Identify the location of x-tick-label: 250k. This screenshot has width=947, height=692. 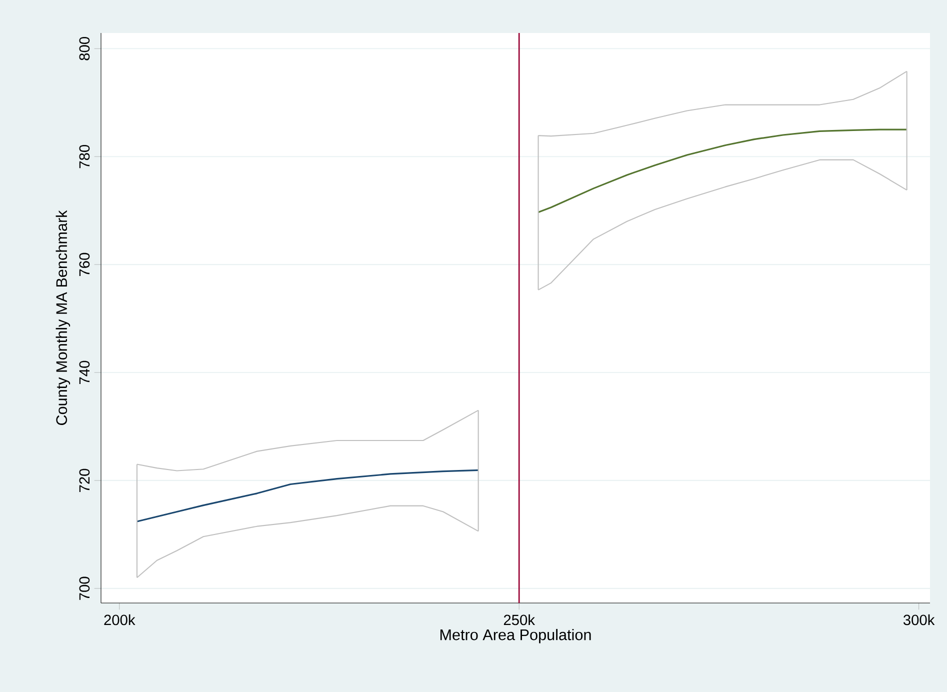
(520, 620).